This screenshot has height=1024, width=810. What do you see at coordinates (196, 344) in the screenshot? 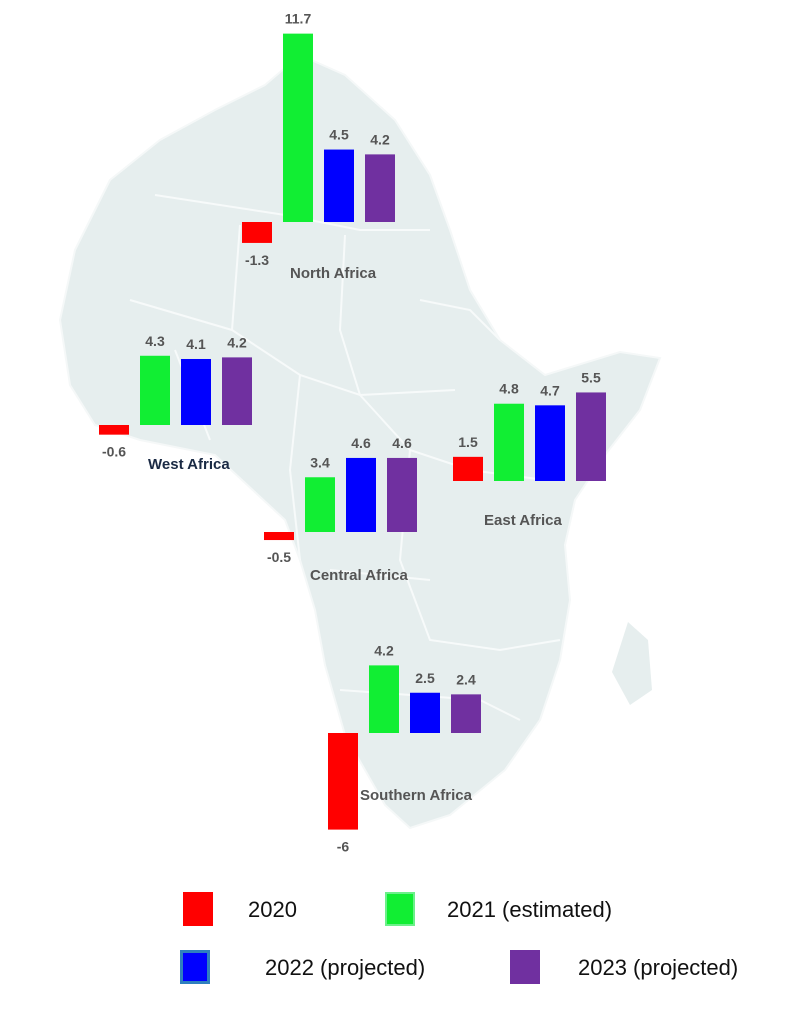
I see `data-label-west-africa-2022: 4.1` at bounding box center [196, 344].